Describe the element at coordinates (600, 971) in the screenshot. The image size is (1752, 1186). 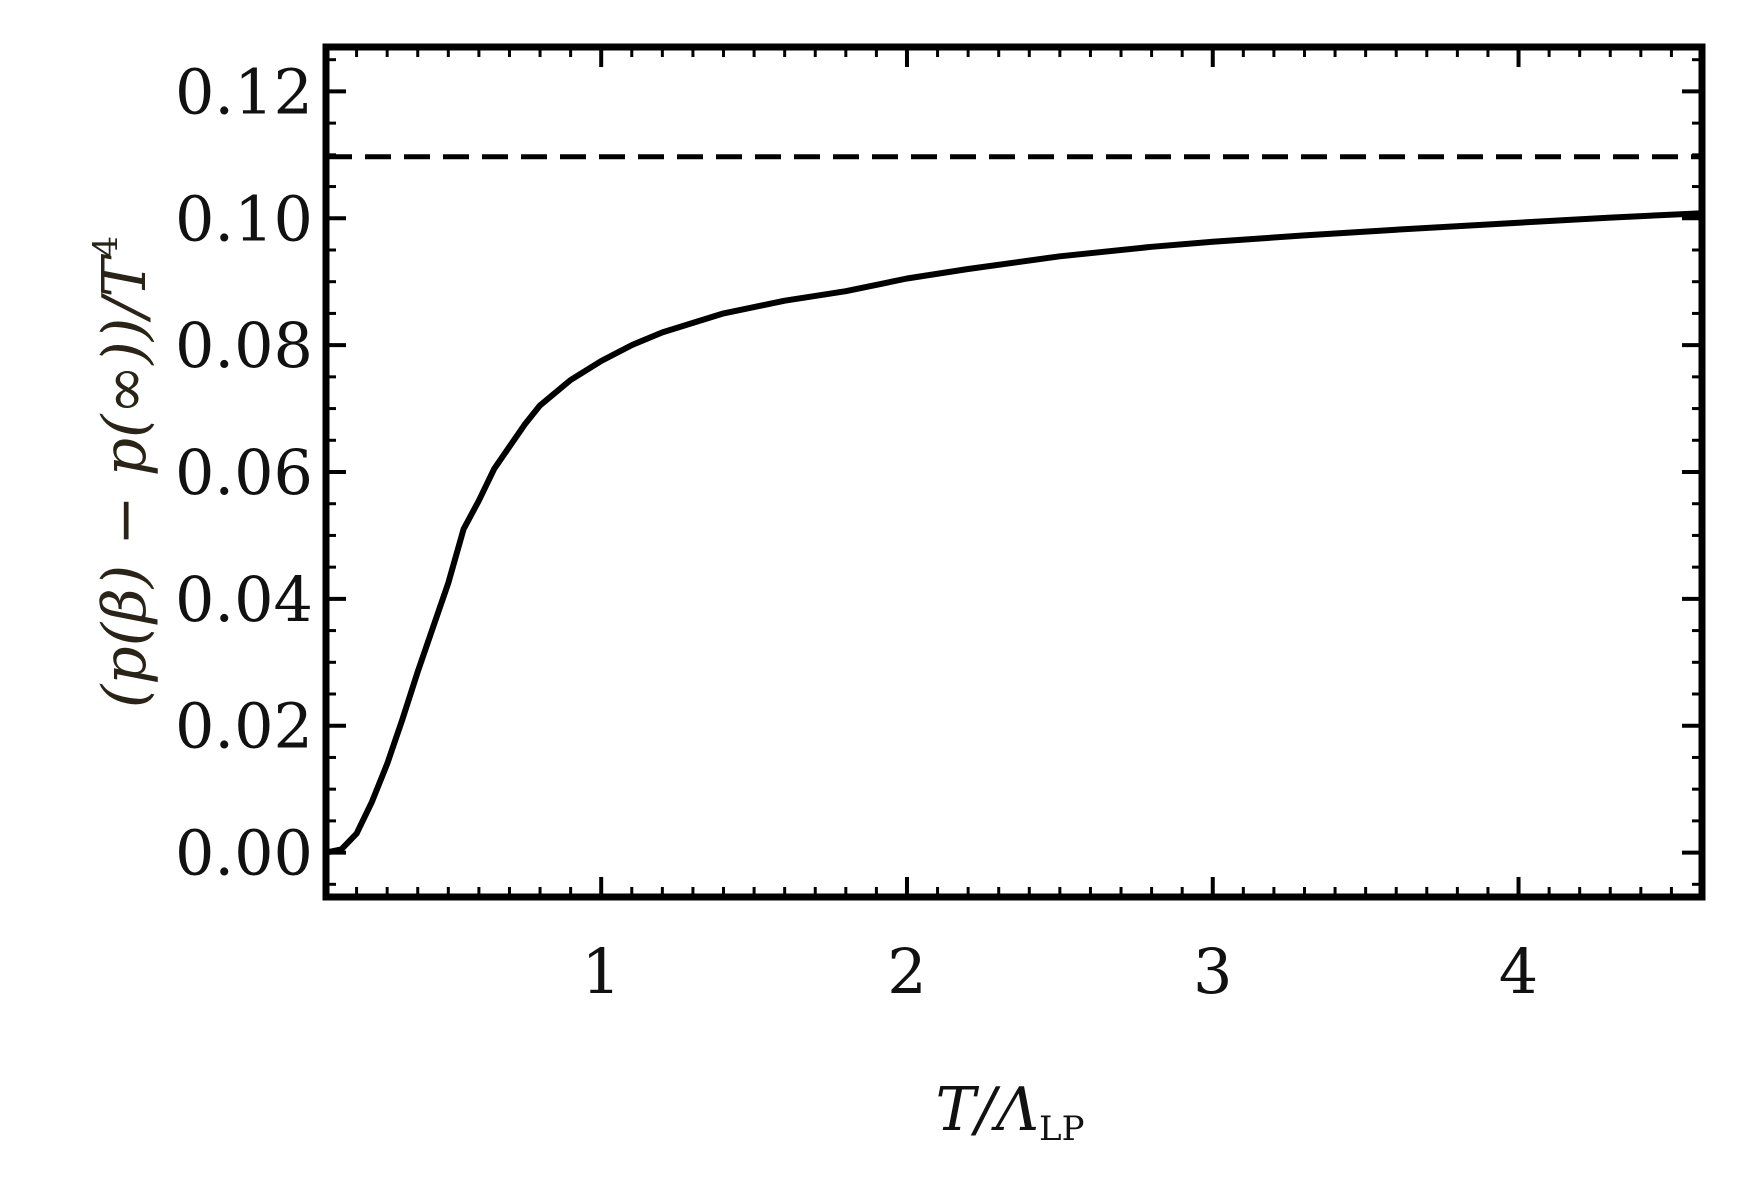
I see `x-tick-label: 1` at that location.